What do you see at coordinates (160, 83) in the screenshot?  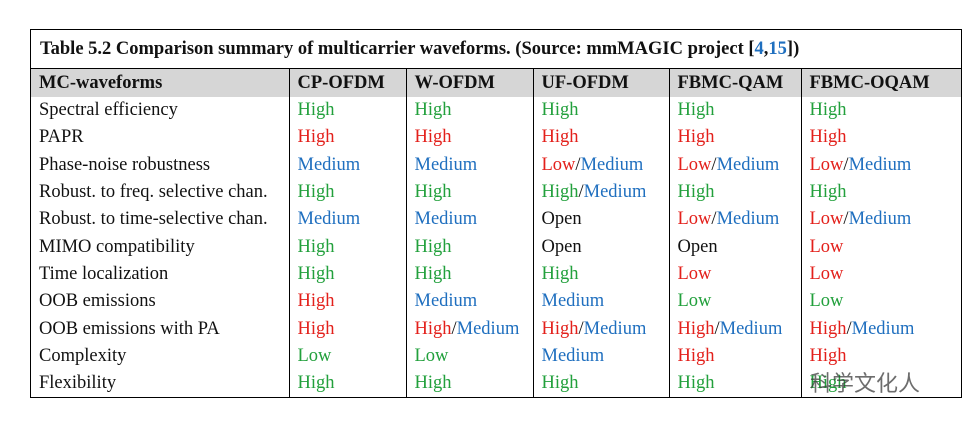 I see `column-header: MC-waveforms` at bounding box center [160, 83].